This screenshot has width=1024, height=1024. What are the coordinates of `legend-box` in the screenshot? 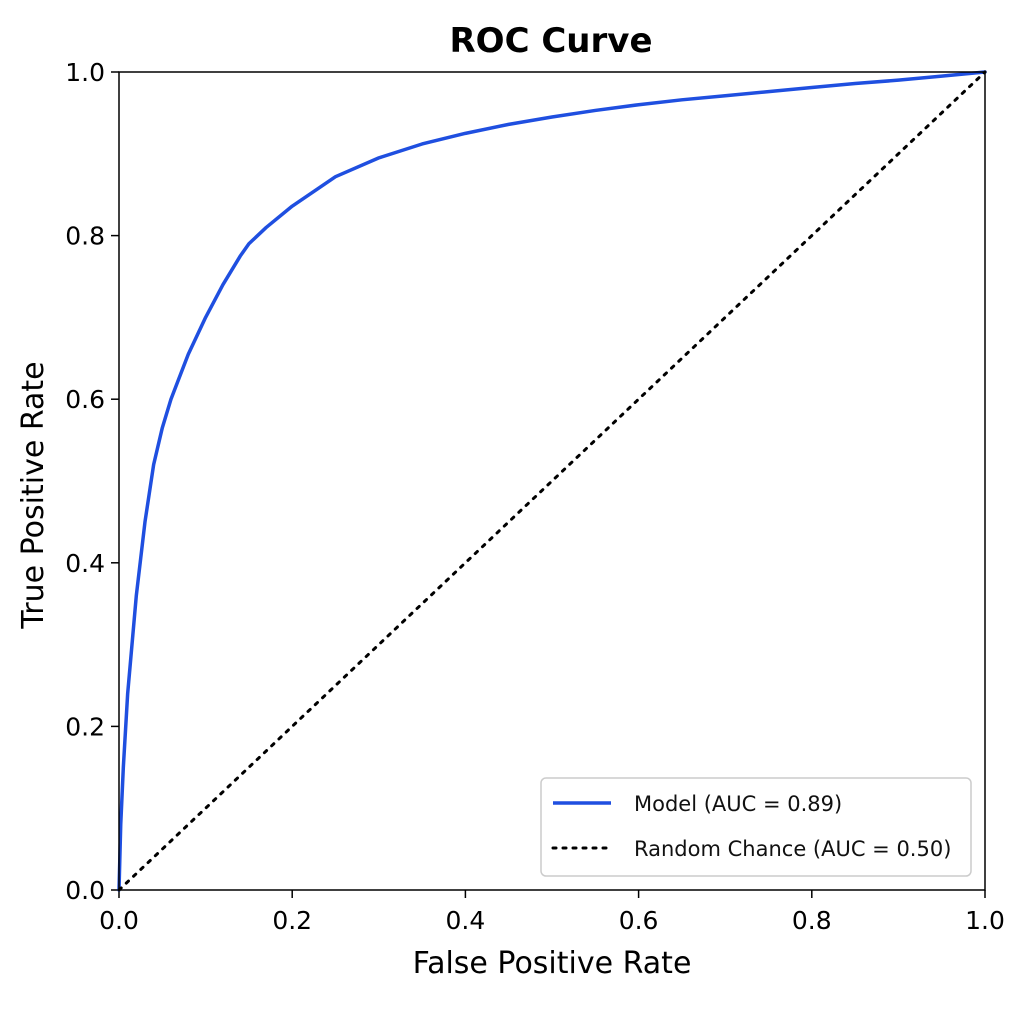 It's located at (756, 827).